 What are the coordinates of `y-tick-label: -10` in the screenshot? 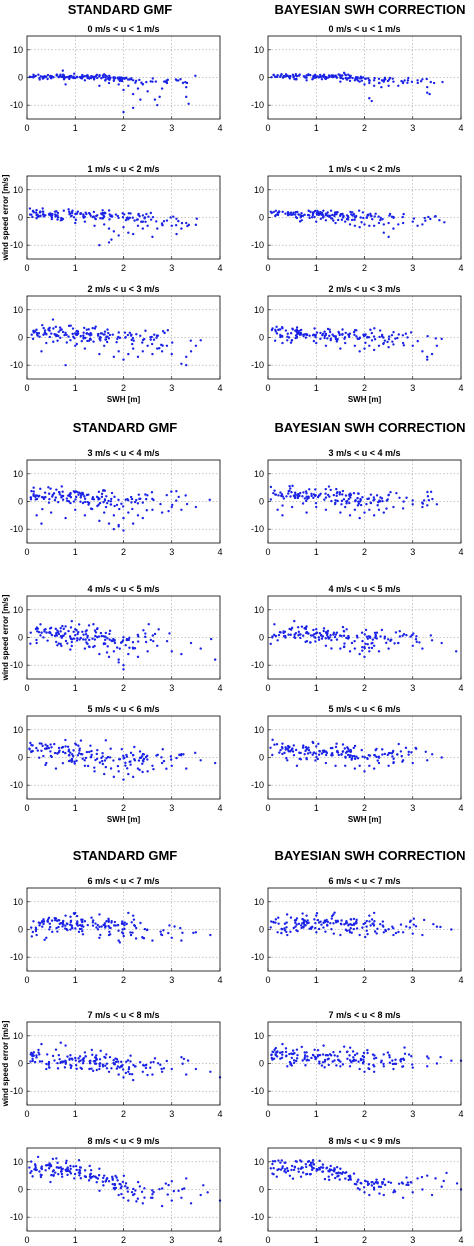 It's located at (257, 665).